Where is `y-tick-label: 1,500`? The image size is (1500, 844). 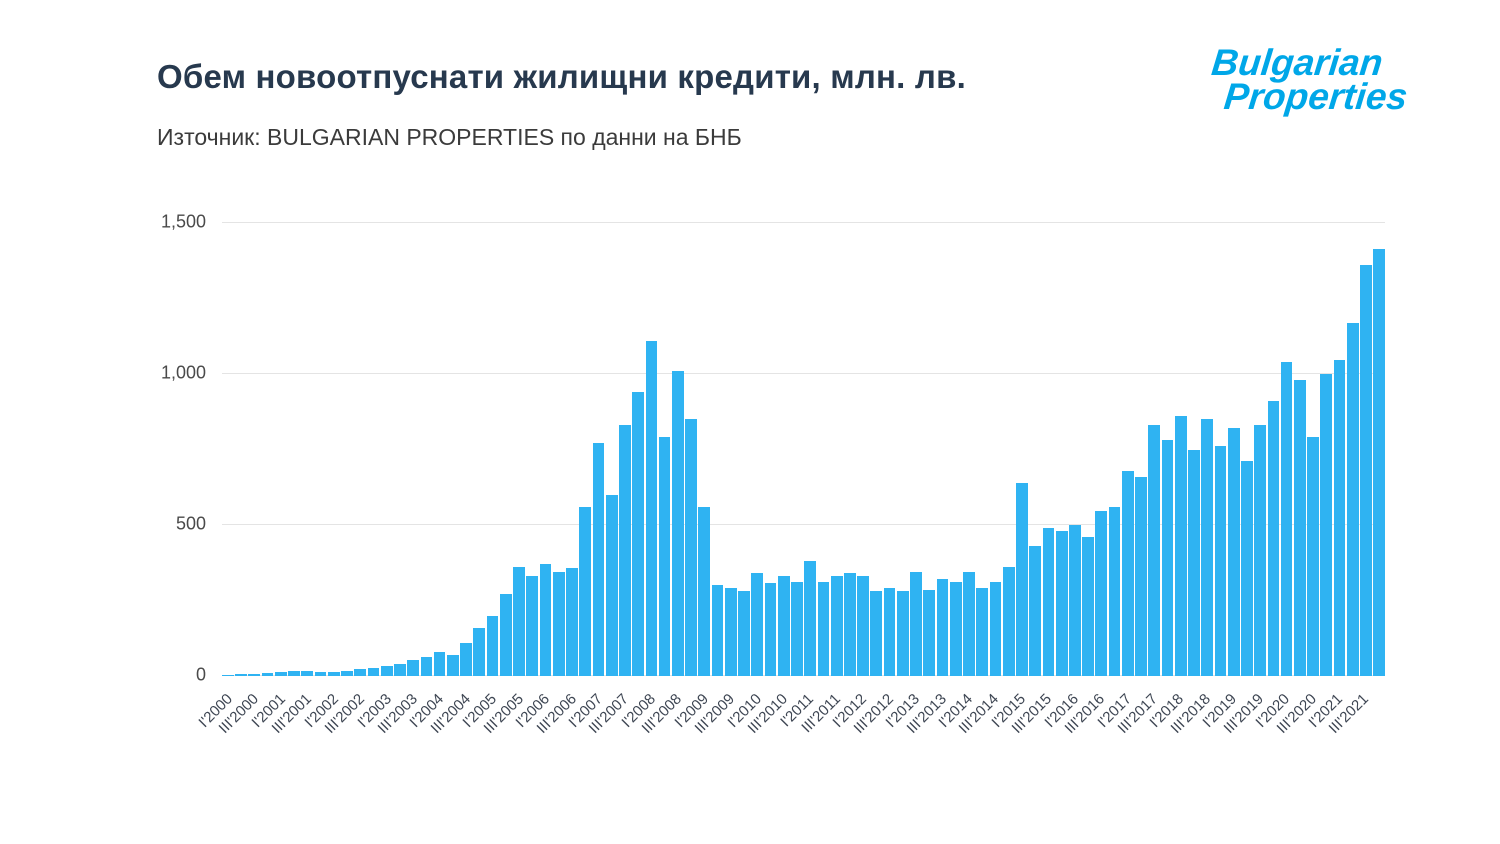 y-tick-label: 1,500 is located at coordinates (183, 221).